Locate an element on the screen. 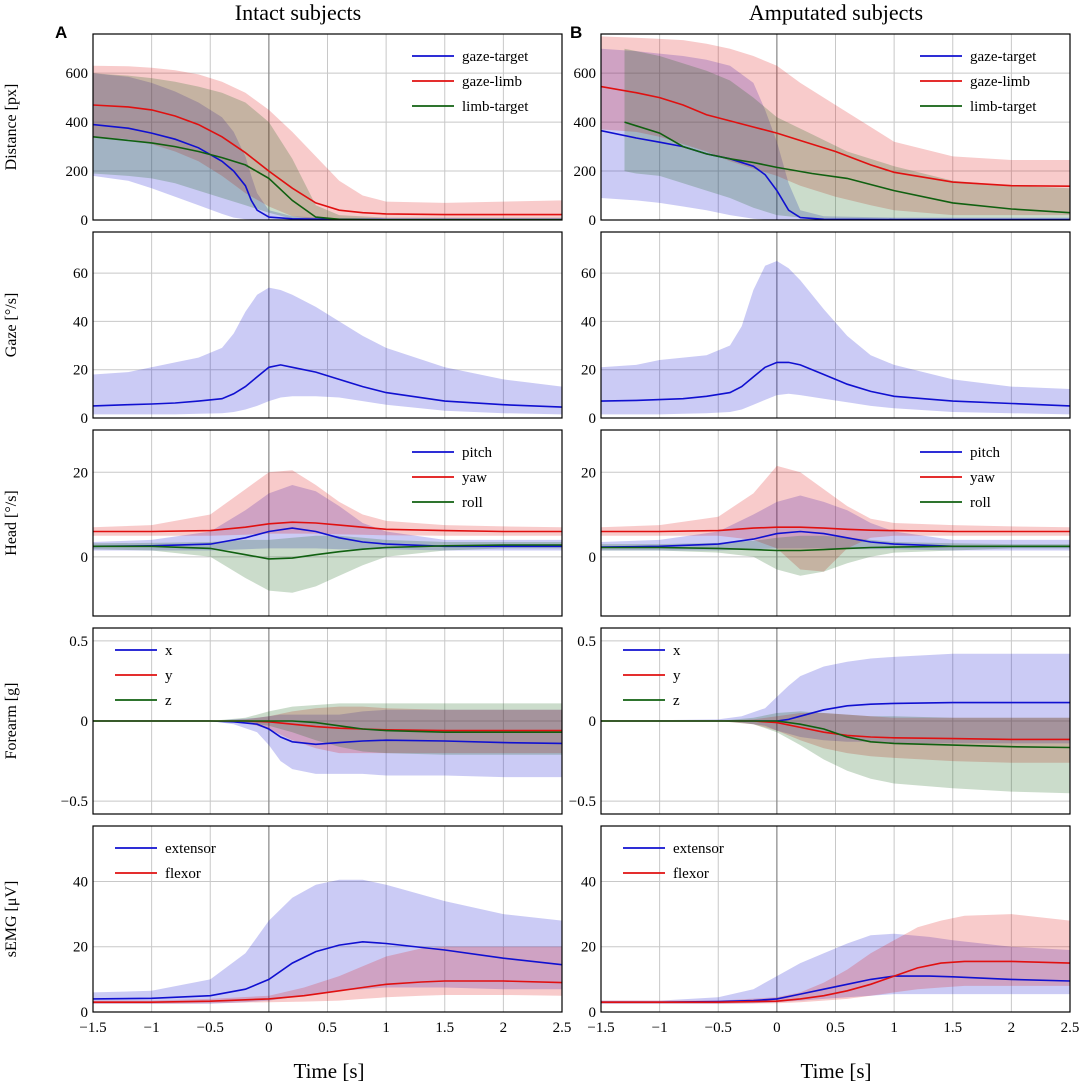 This screenshot has height=1084, width=1084. y-axis-label-distance: Distance [px] is located at coordinates (11, 127).